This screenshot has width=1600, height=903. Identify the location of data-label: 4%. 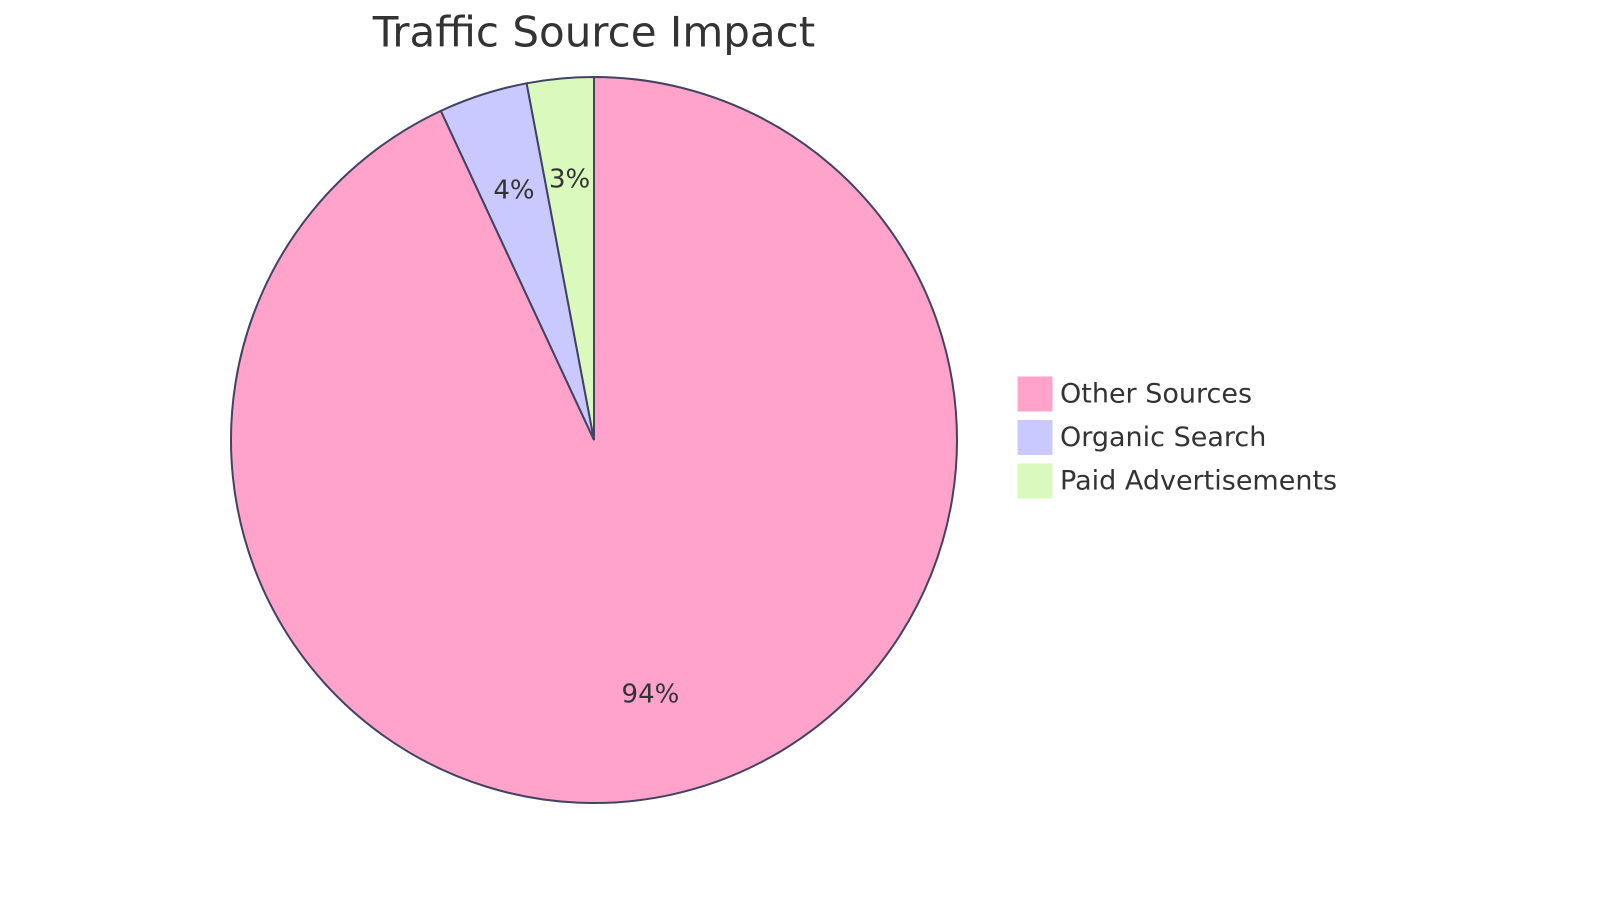
(513, 191).